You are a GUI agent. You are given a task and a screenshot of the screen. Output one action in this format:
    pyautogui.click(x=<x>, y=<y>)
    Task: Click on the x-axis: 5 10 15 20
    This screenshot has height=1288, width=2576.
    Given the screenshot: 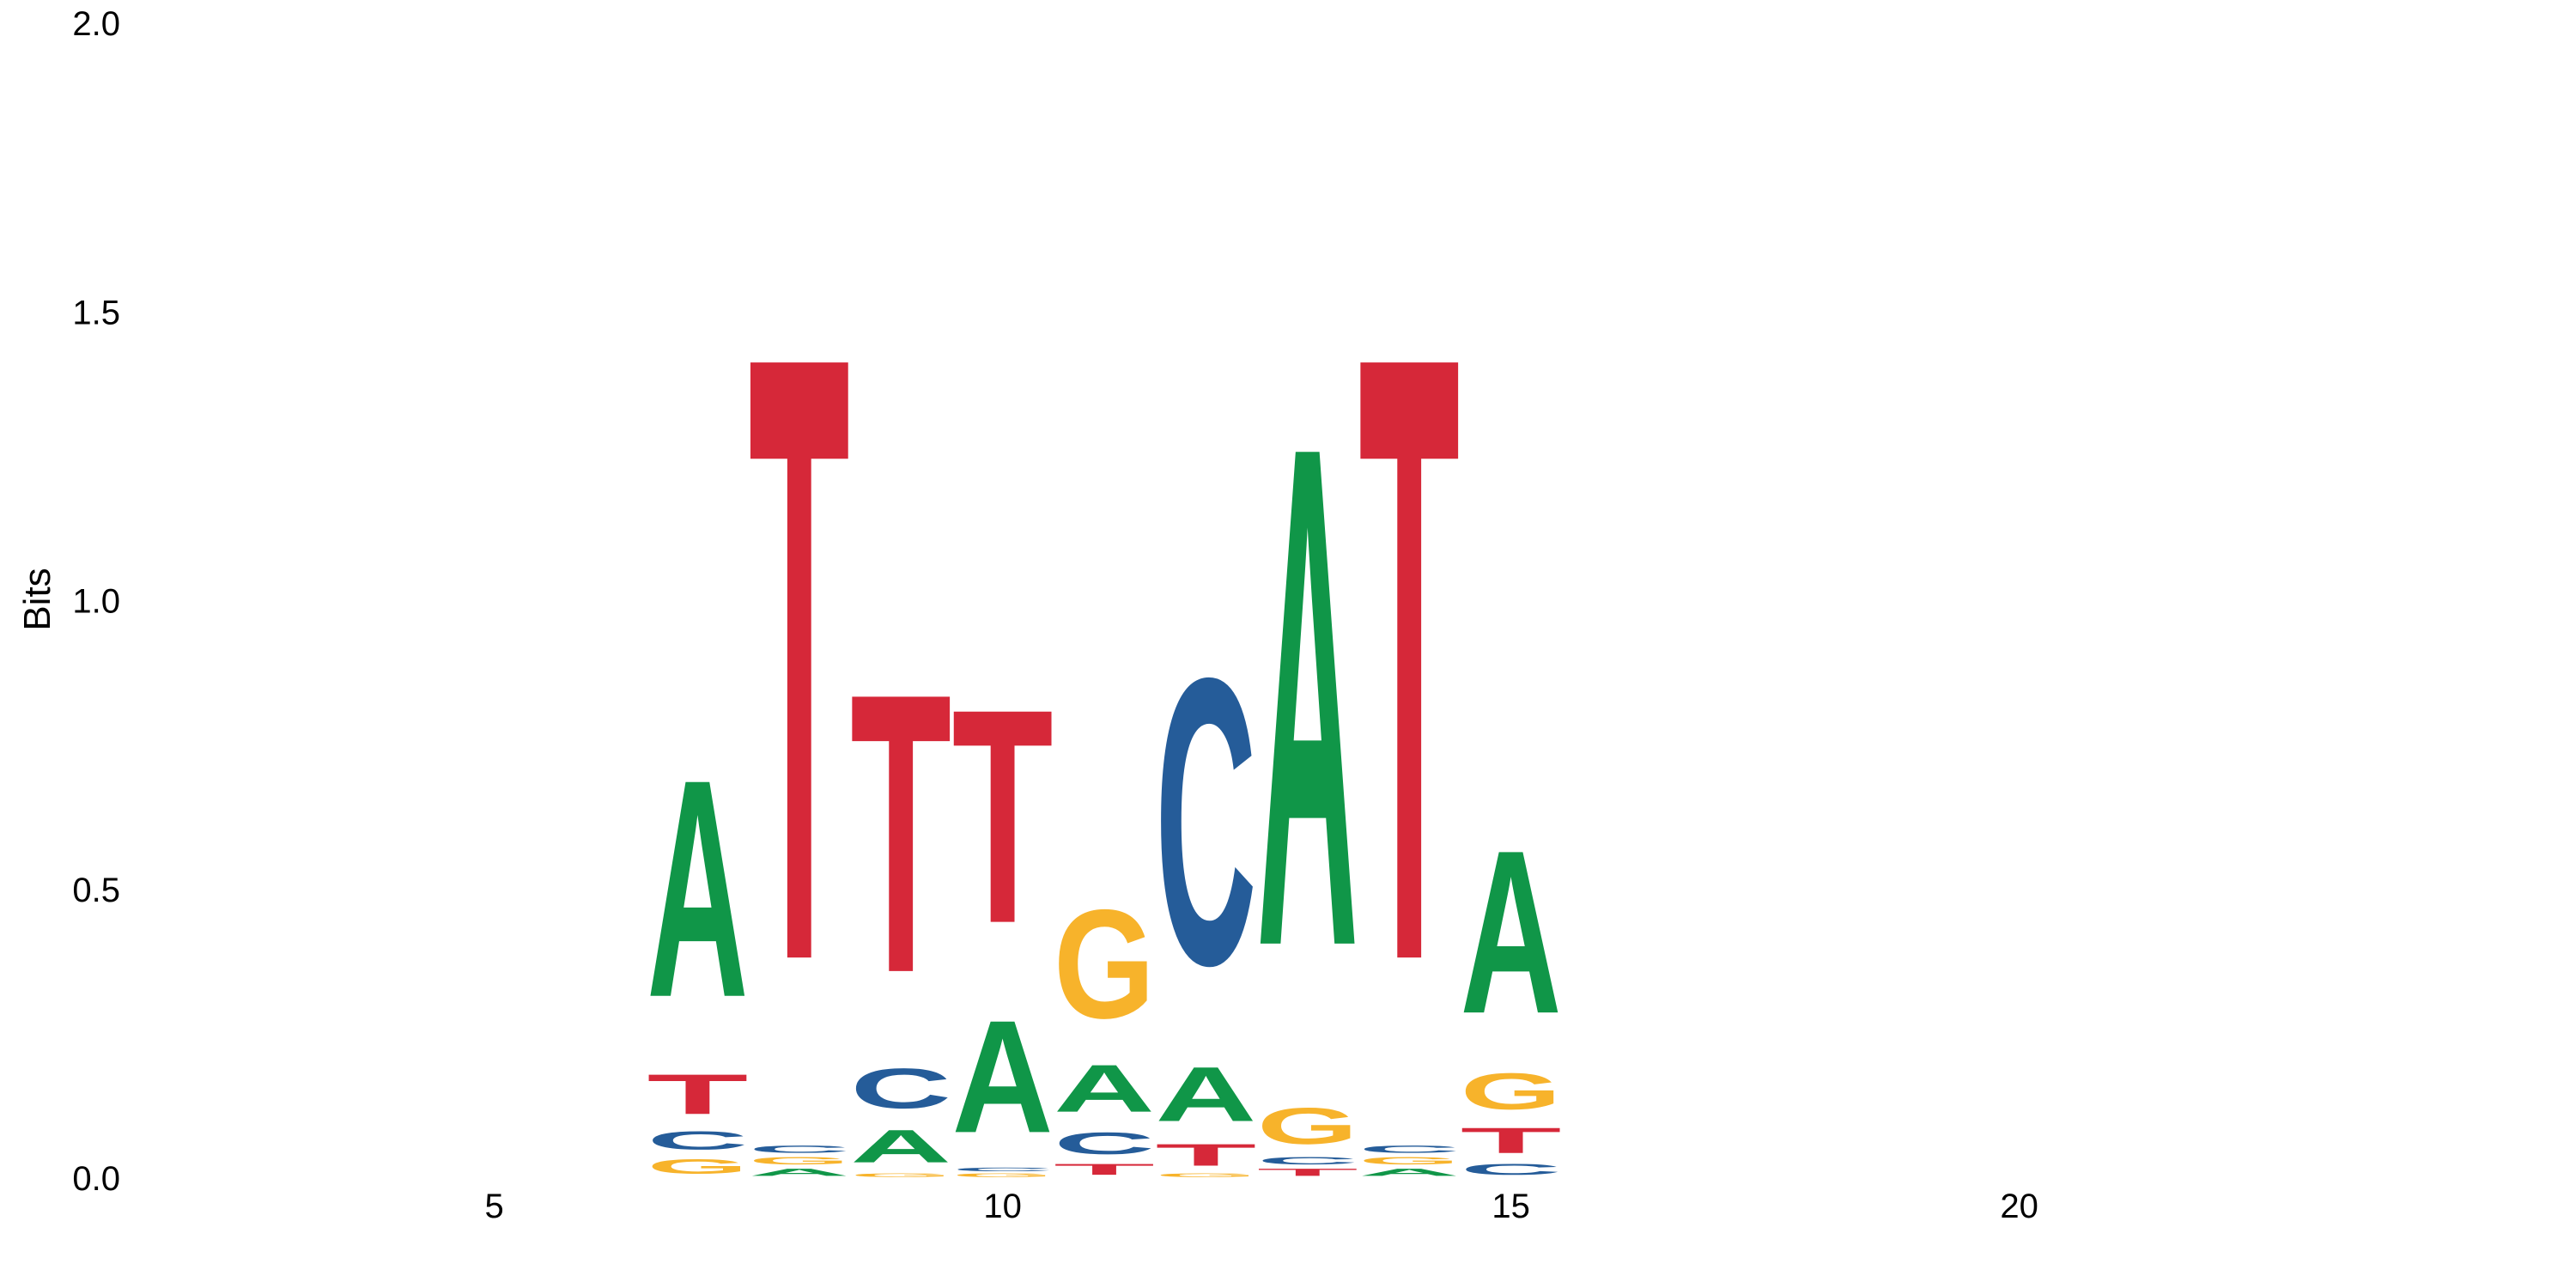 What is the action you would take?
    pyautogui.click(x=1261, y=1206)
    